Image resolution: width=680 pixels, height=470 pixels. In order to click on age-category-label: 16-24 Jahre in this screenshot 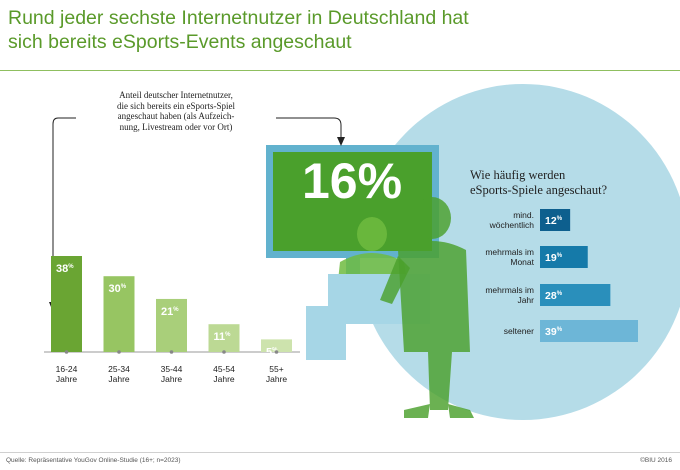, I will do `click(67, 374)`.